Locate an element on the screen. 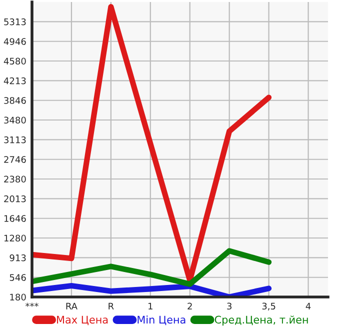 This screenshot has height=335, width=345. x-tick-label: 1 is located at coordinates (150, 306).